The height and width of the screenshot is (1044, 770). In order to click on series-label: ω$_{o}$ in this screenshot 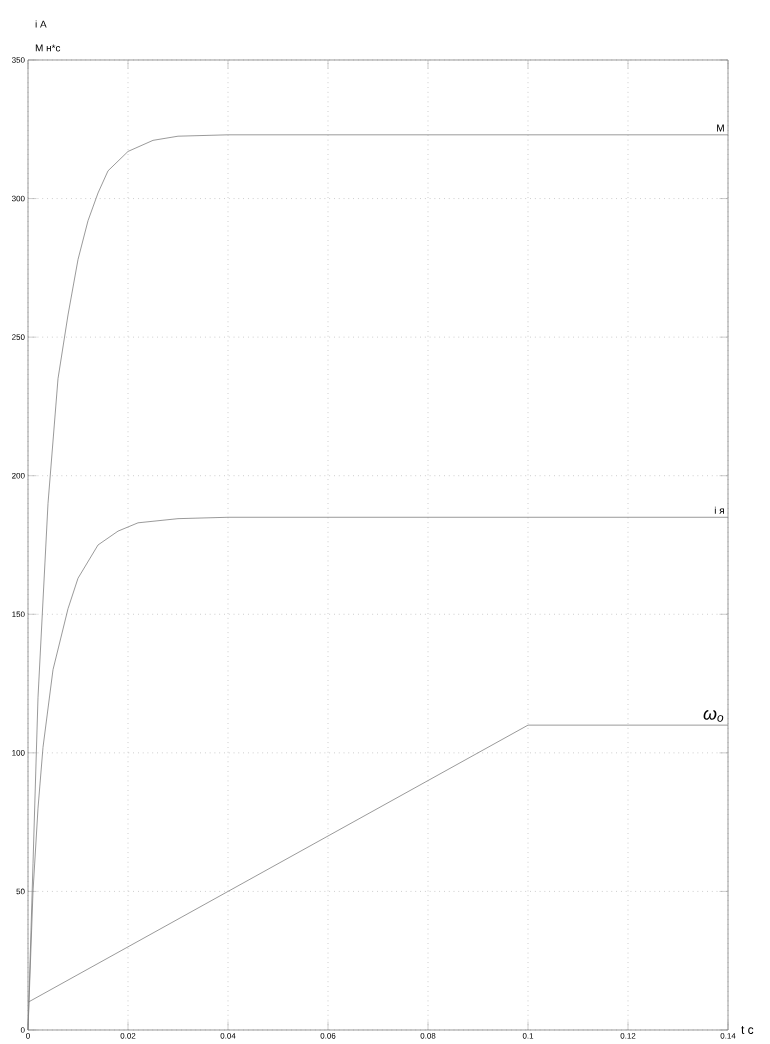, I will do `click(713, 715)`.